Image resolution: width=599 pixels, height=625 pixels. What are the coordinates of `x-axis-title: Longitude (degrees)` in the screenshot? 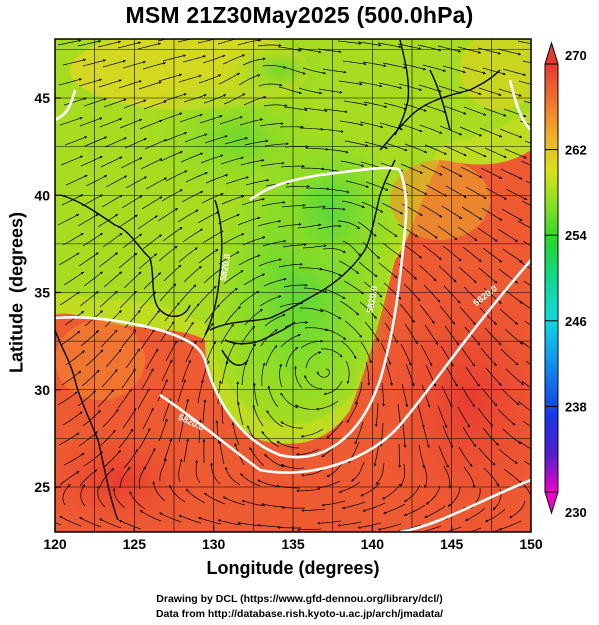 It's located at (293, 568).